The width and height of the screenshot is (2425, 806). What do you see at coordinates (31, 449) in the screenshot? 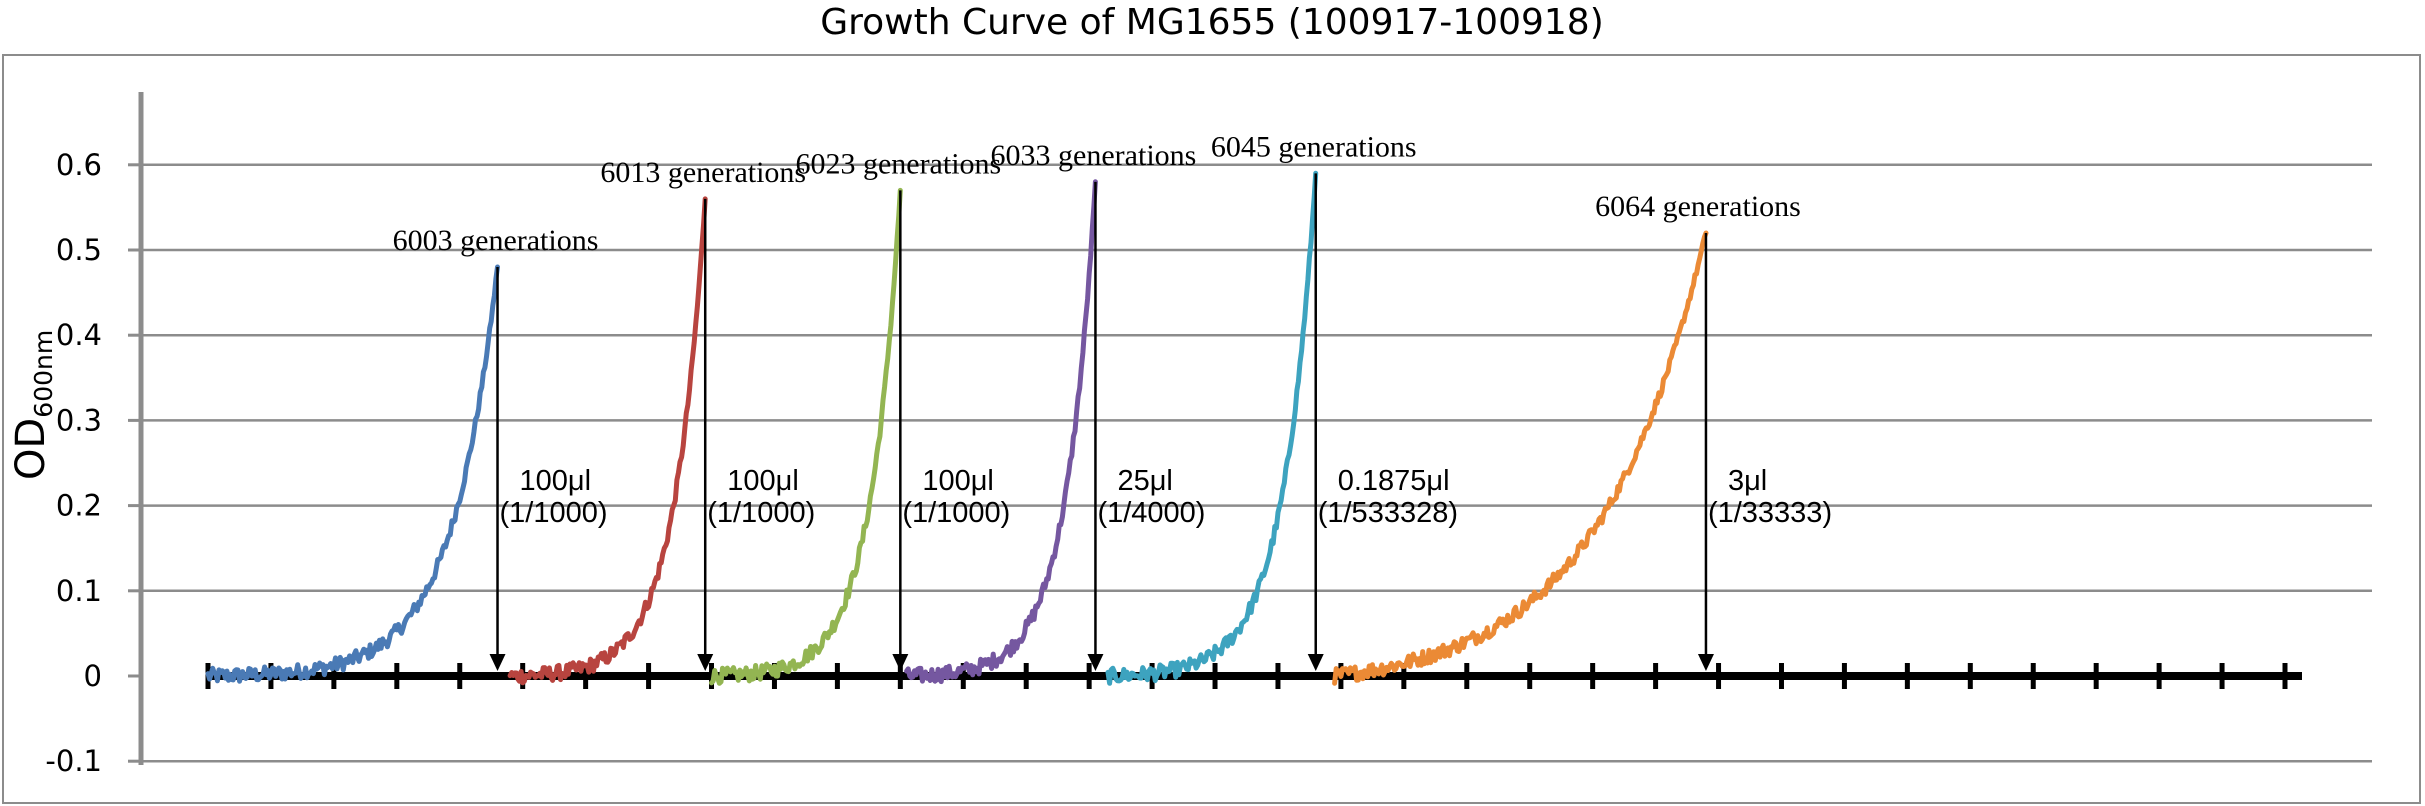
I see `y-axis-label-main: OD` at bounding box center [31, 449].